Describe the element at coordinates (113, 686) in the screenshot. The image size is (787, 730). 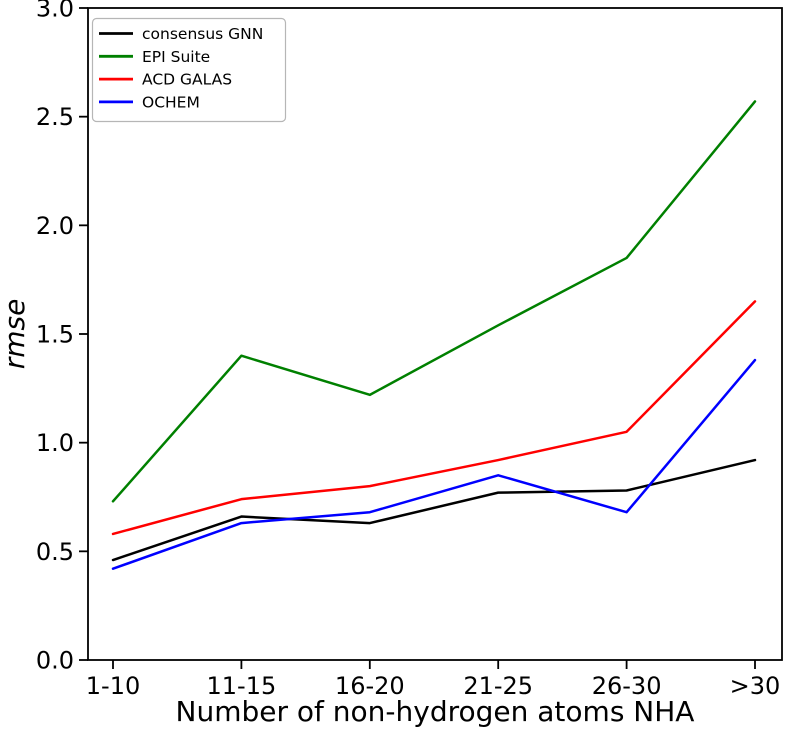
I see `x-tick-label: 1-10` at that location.